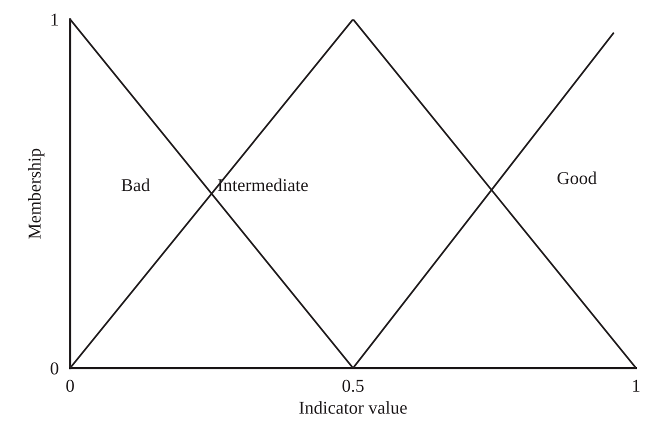  I want to click on x-tick-label: 1, so click(636, 386).